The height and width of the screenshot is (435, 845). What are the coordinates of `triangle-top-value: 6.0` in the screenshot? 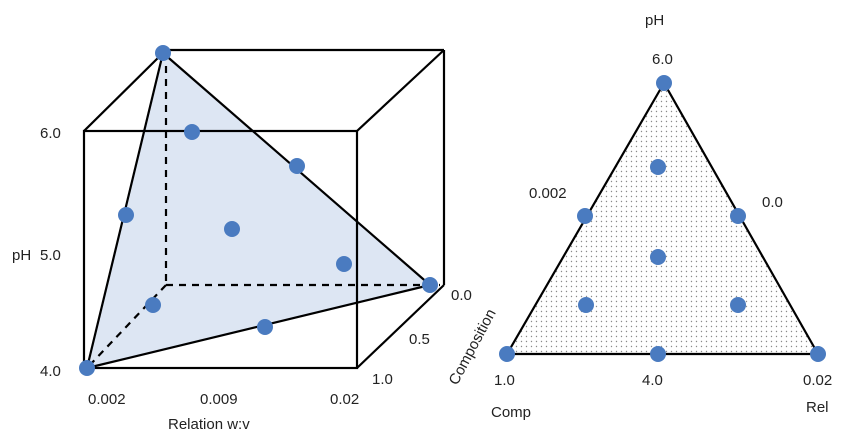 It's located at (662, 59).